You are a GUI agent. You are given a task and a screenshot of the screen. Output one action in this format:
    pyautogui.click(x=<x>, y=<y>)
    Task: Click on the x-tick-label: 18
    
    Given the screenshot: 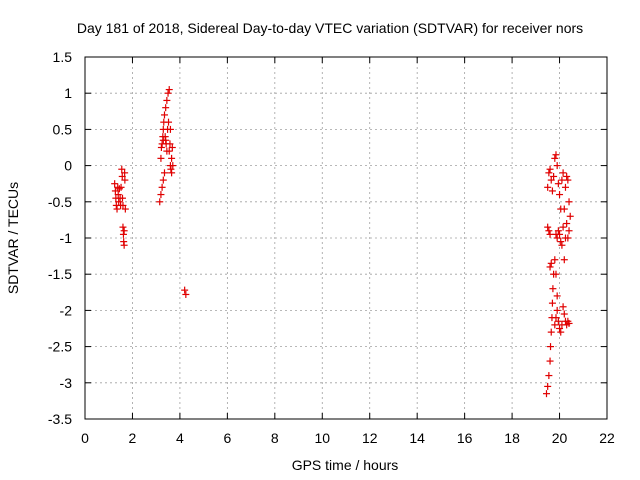 What is the action you would take?
    pyautogui.click(x=512, y=438)
    